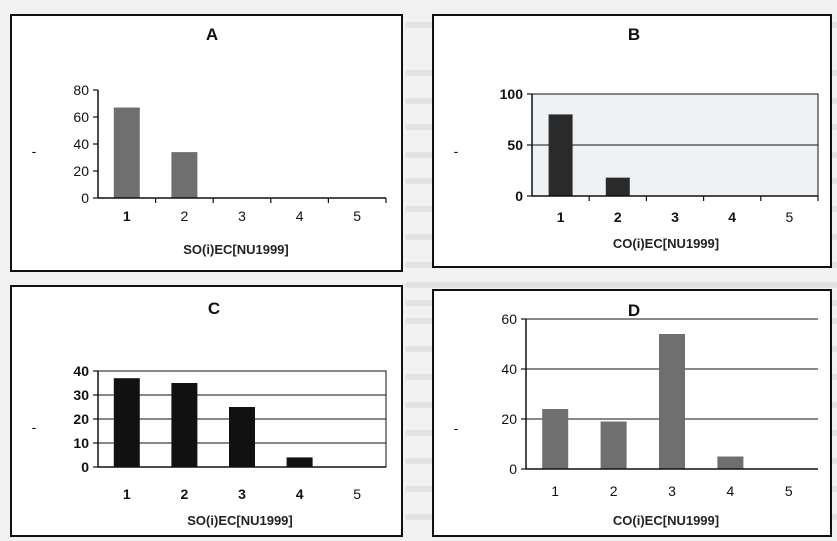  What do you see at coordinates (515, 145) in the screenshot?
I see `y-tick-label: 50` at bounding box center [515, 145].